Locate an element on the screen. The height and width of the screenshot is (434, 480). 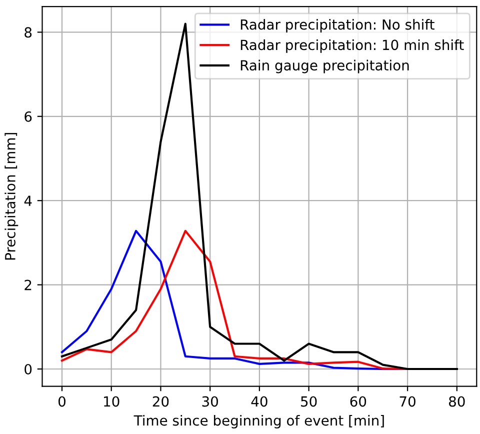
legend-label: Radar precipitation: 10 min shift is located at coordinates (352, 46).